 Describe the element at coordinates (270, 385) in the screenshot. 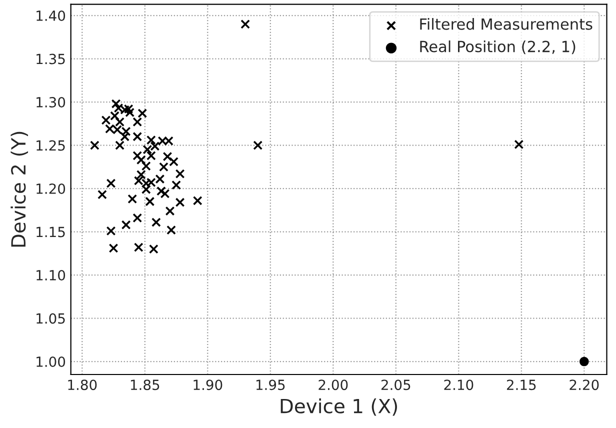

I see `x-tick-label: 1.95` at that location.